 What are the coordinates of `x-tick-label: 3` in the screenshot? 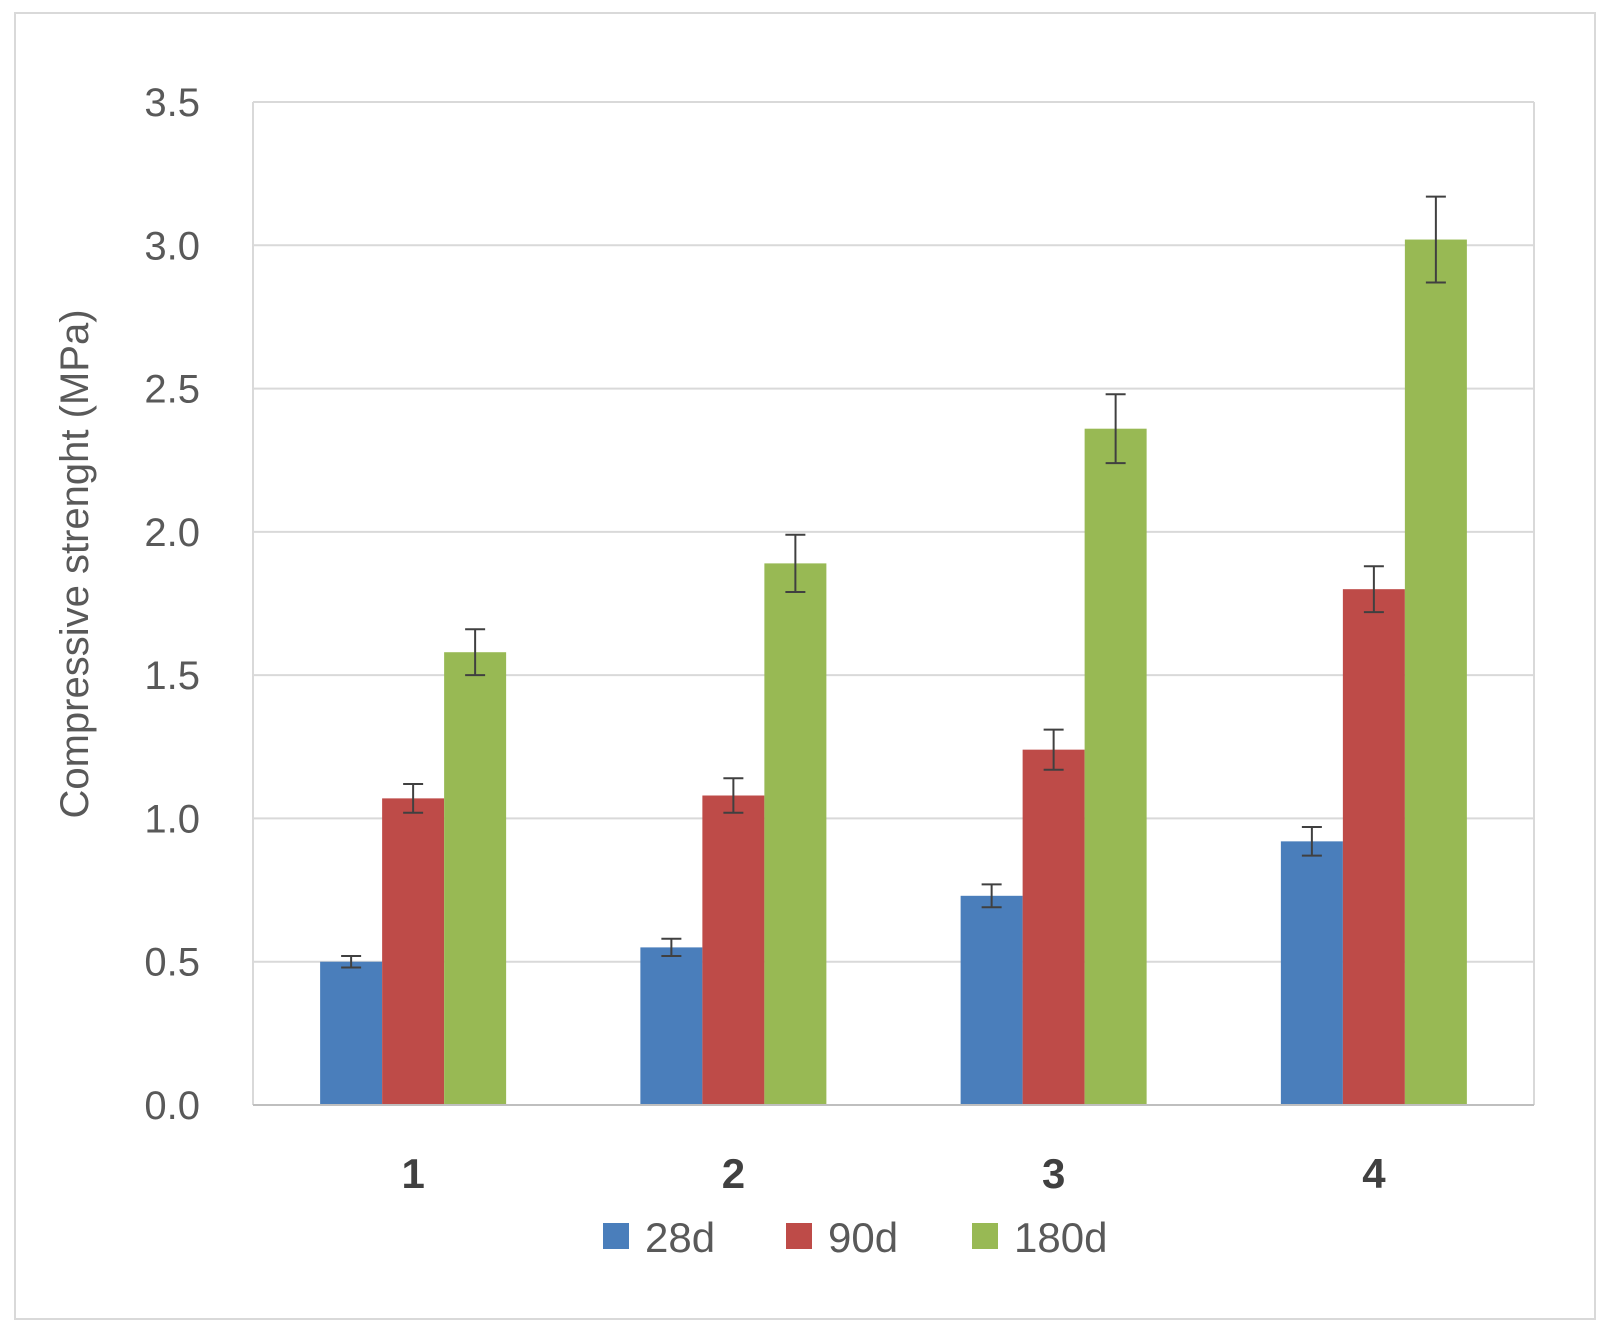 It's located at (1053, 1173).